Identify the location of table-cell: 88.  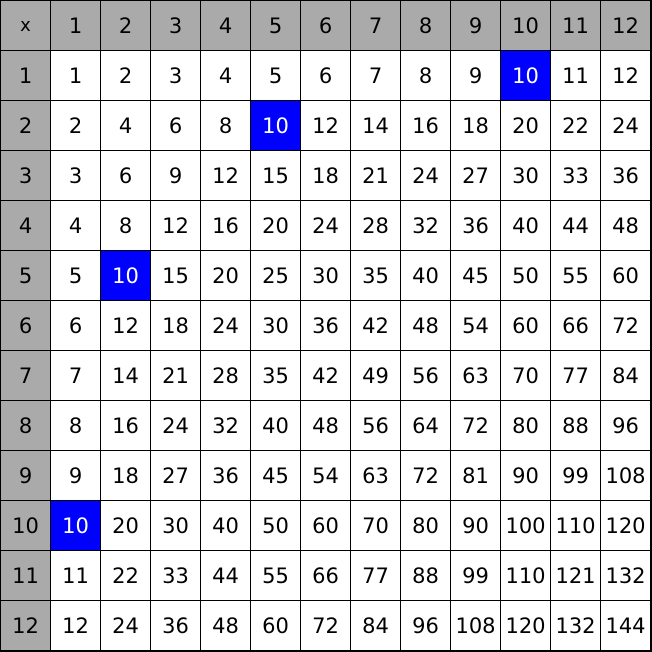
(575, 425).